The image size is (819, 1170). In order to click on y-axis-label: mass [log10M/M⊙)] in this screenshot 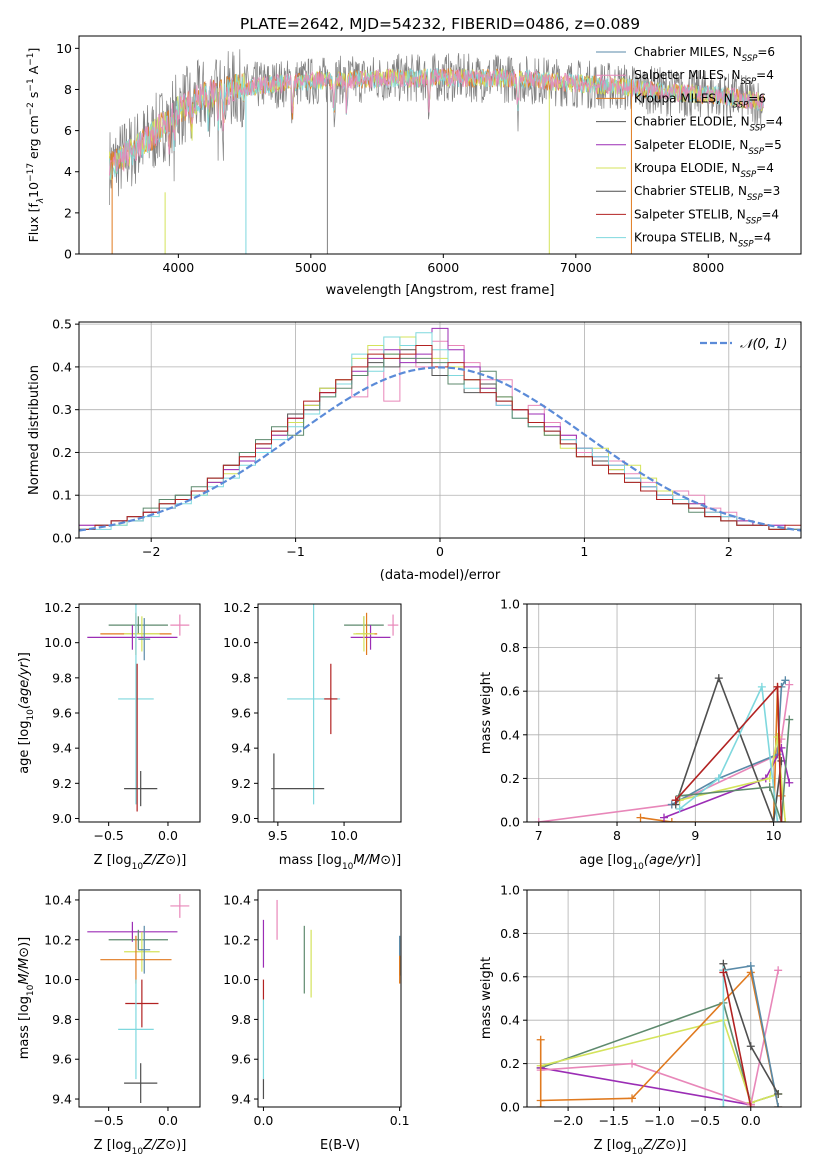, I will do `click(26, 998)`.